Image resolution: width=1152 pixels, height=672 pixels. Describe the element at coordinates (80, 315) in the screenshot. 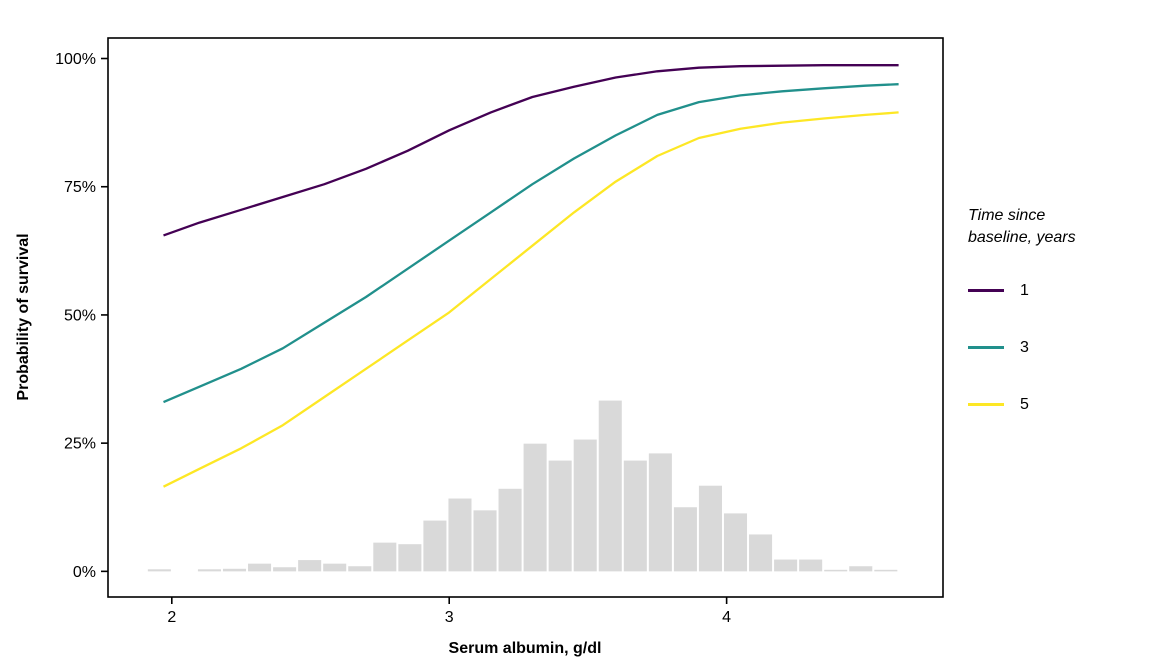

I see `y-tick-label: 50%` at that location.